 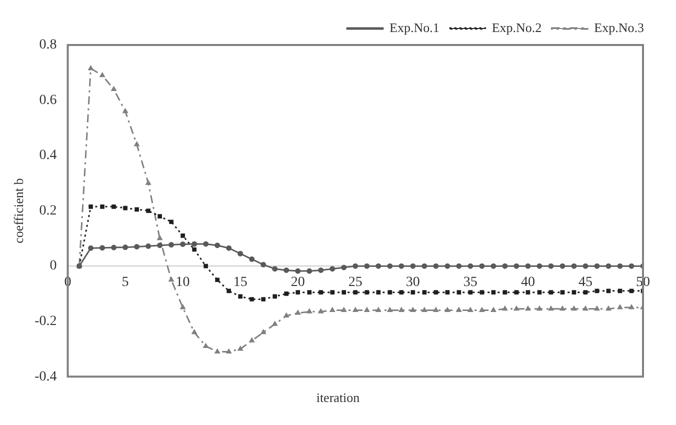 I want to click on y-tick-label: -0.2, so click(x=45, y=322).